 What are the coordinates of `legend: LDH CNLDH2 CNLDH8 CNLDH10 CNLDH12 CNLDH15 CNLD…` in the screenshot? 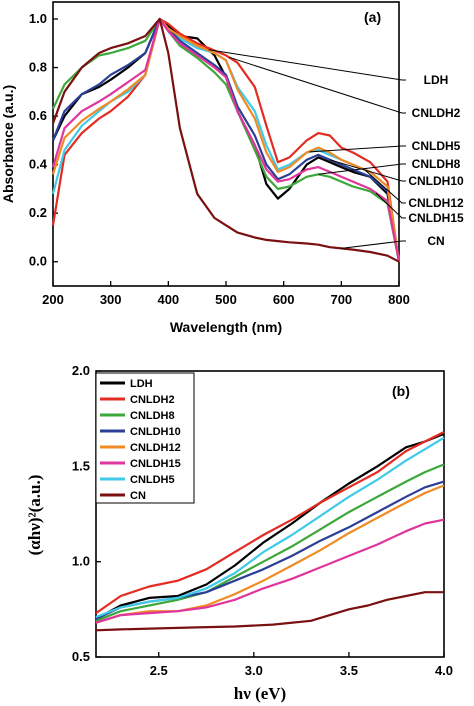 It's located at (145, 438).